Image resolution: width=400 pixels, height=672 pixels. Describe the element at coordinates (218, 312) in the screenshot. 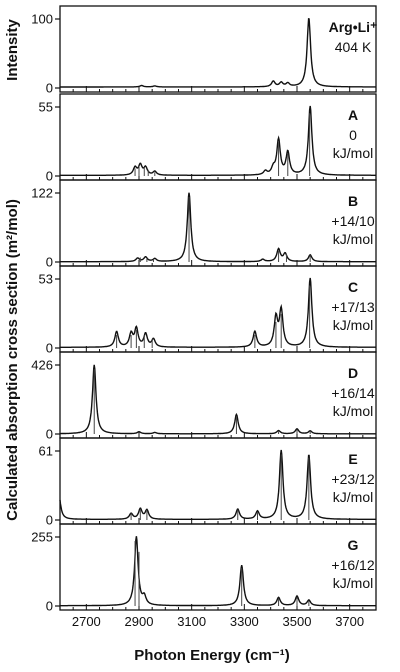

I see `spectrum-line-C` at that location.